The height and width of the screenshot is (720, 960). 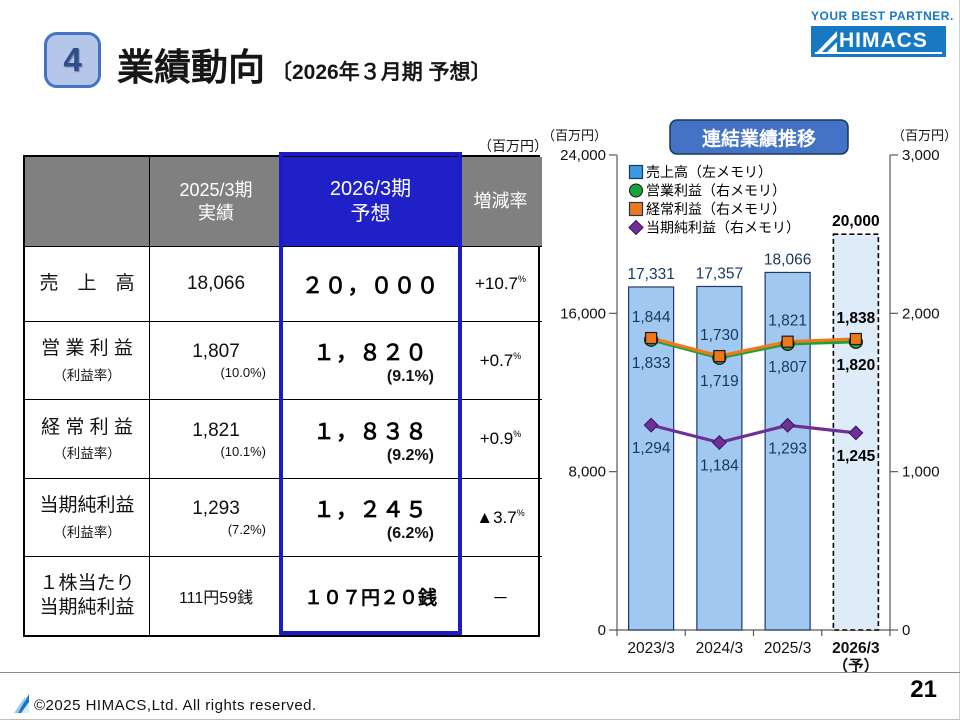 What do you see at coordinates (719, 648) in the screenshot?
I see `x-axis-category-label: 2024/3` at bounding box center [719, 648].